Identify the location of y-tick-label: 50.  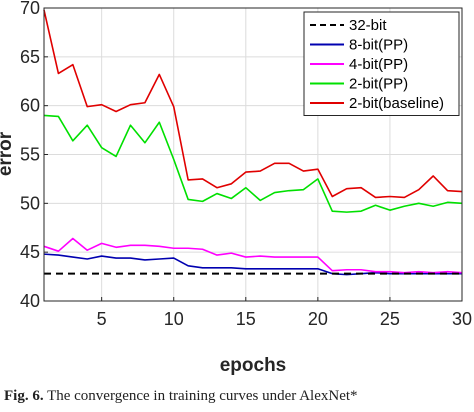
(30, 203).